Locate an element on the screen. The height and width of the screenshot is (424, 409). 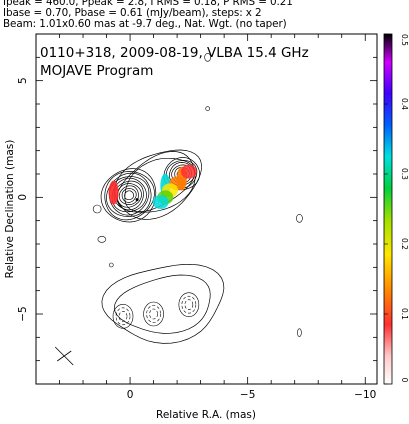
colorbar-ticks is located at coordinates (386, 209).